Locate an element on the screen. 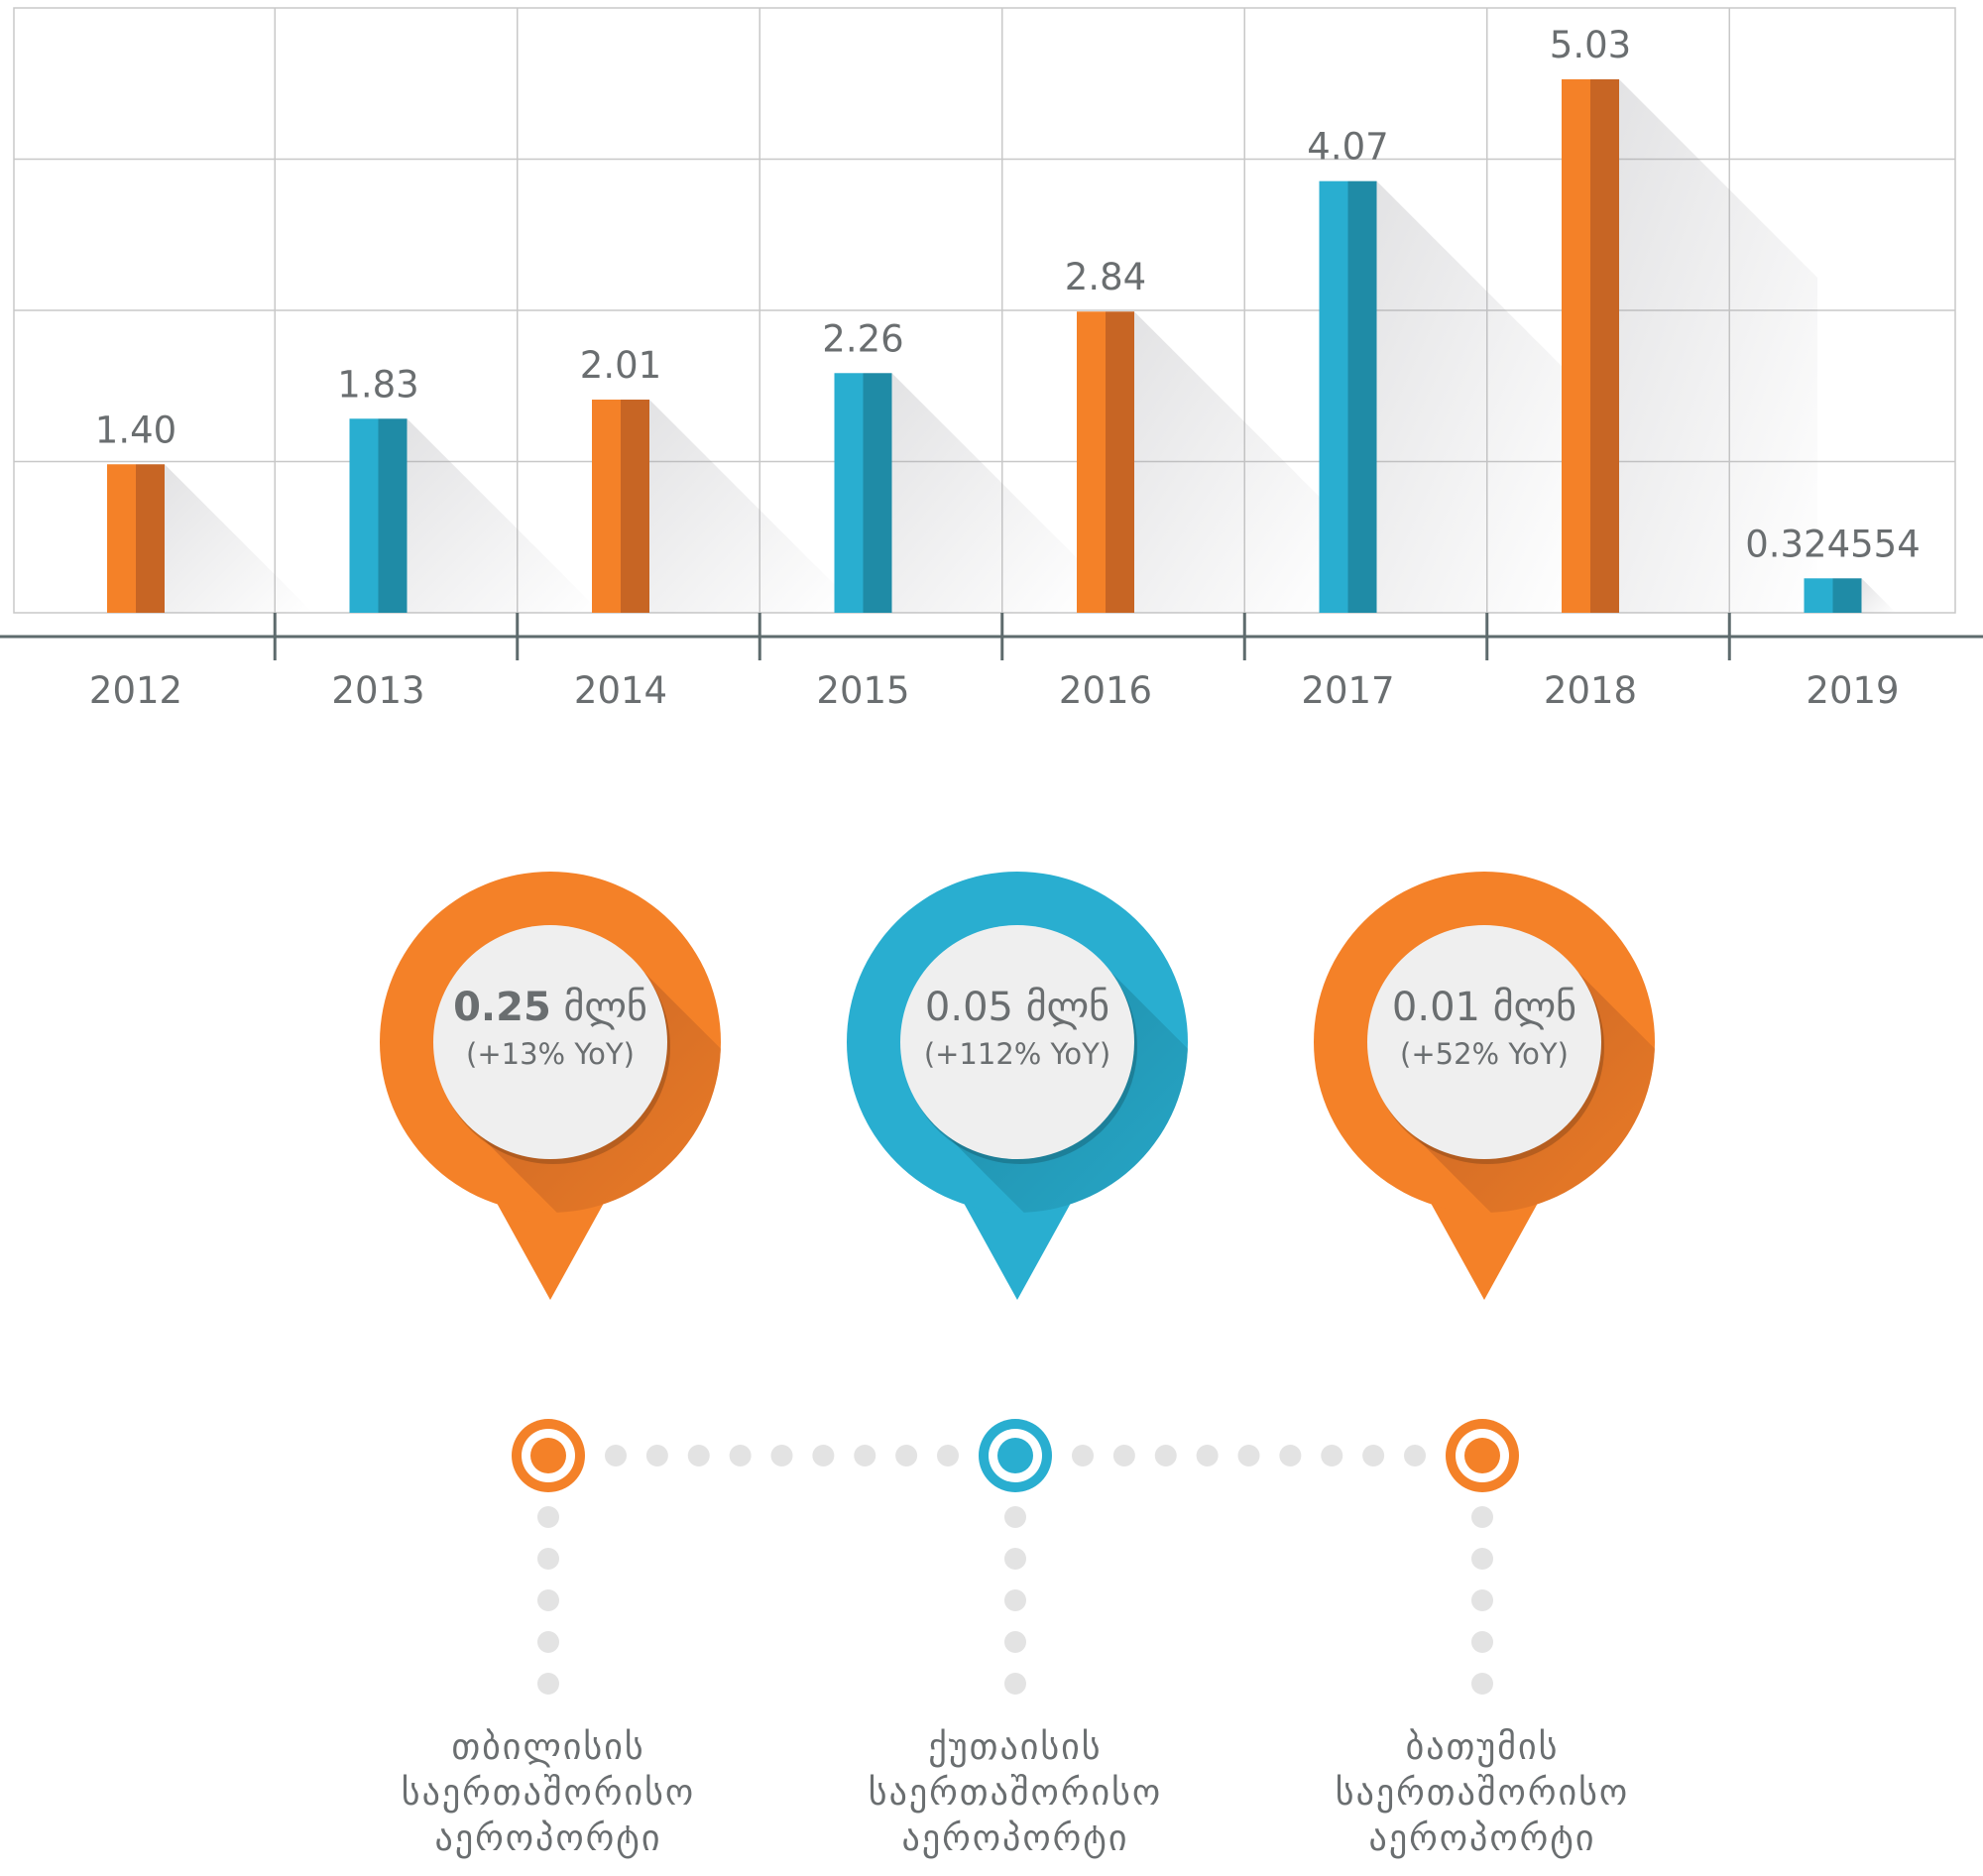 The image size is (1983, 1876). bar-2015 is located at coordinates (849, 493).